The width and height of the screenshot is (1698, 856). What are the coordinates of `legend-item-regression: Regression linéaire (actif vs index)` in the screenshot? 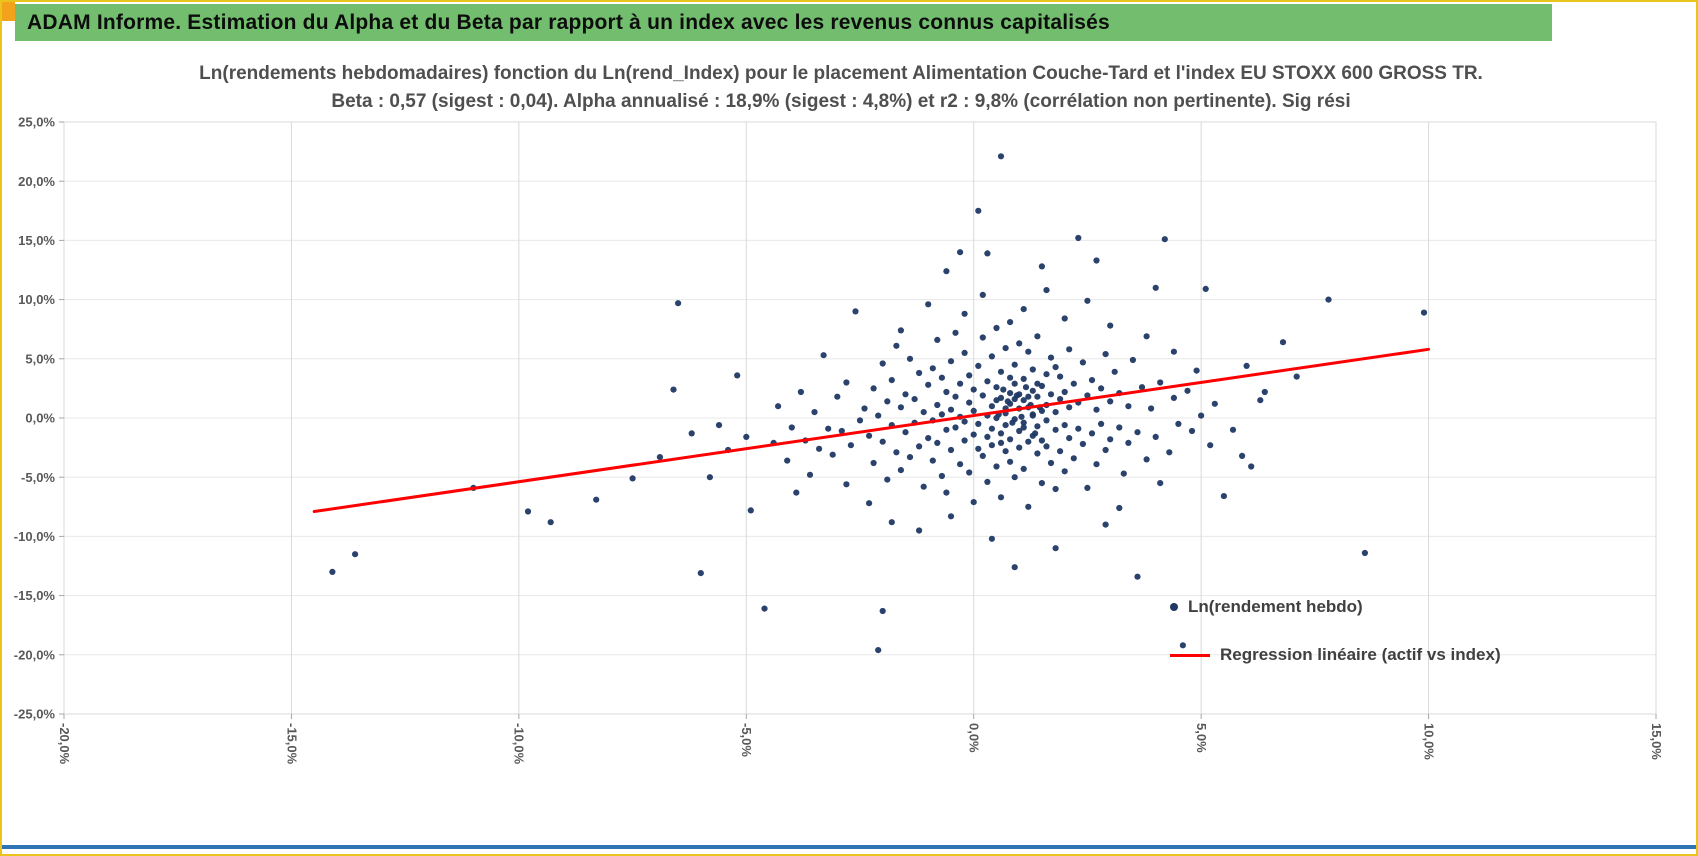 It's located at (1335, 655).